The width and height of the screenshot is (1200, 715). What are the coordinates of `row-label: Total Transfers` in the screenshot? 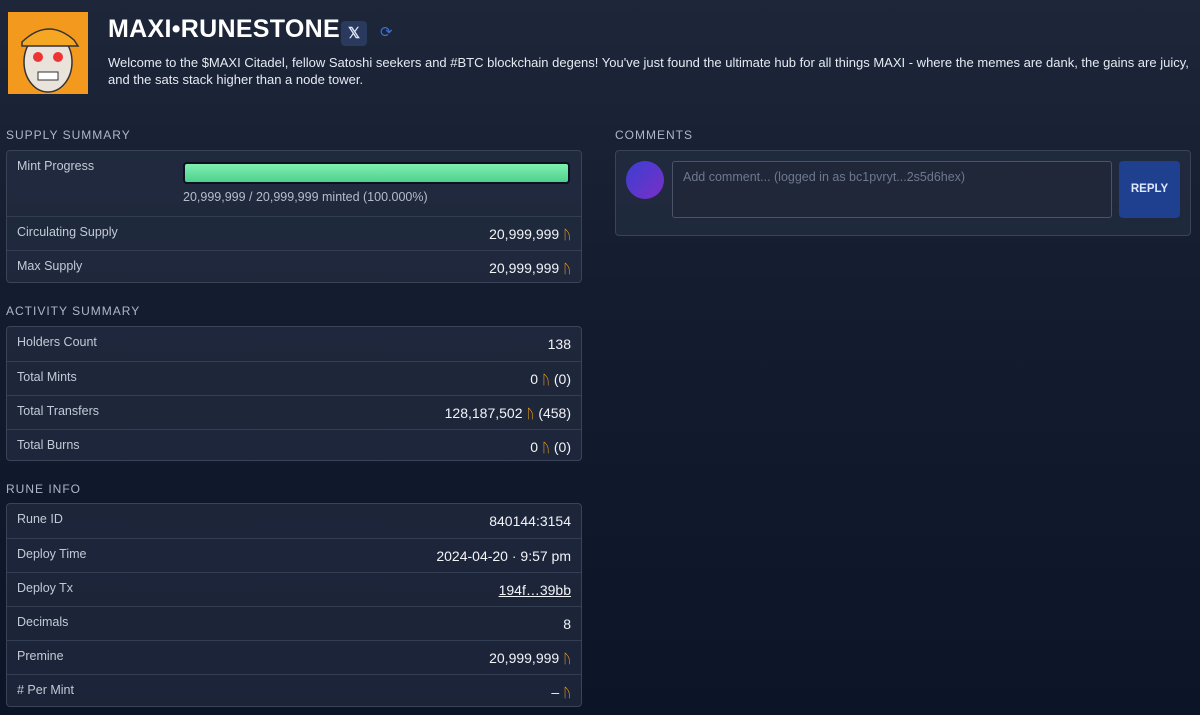 It's located at (58, 411).